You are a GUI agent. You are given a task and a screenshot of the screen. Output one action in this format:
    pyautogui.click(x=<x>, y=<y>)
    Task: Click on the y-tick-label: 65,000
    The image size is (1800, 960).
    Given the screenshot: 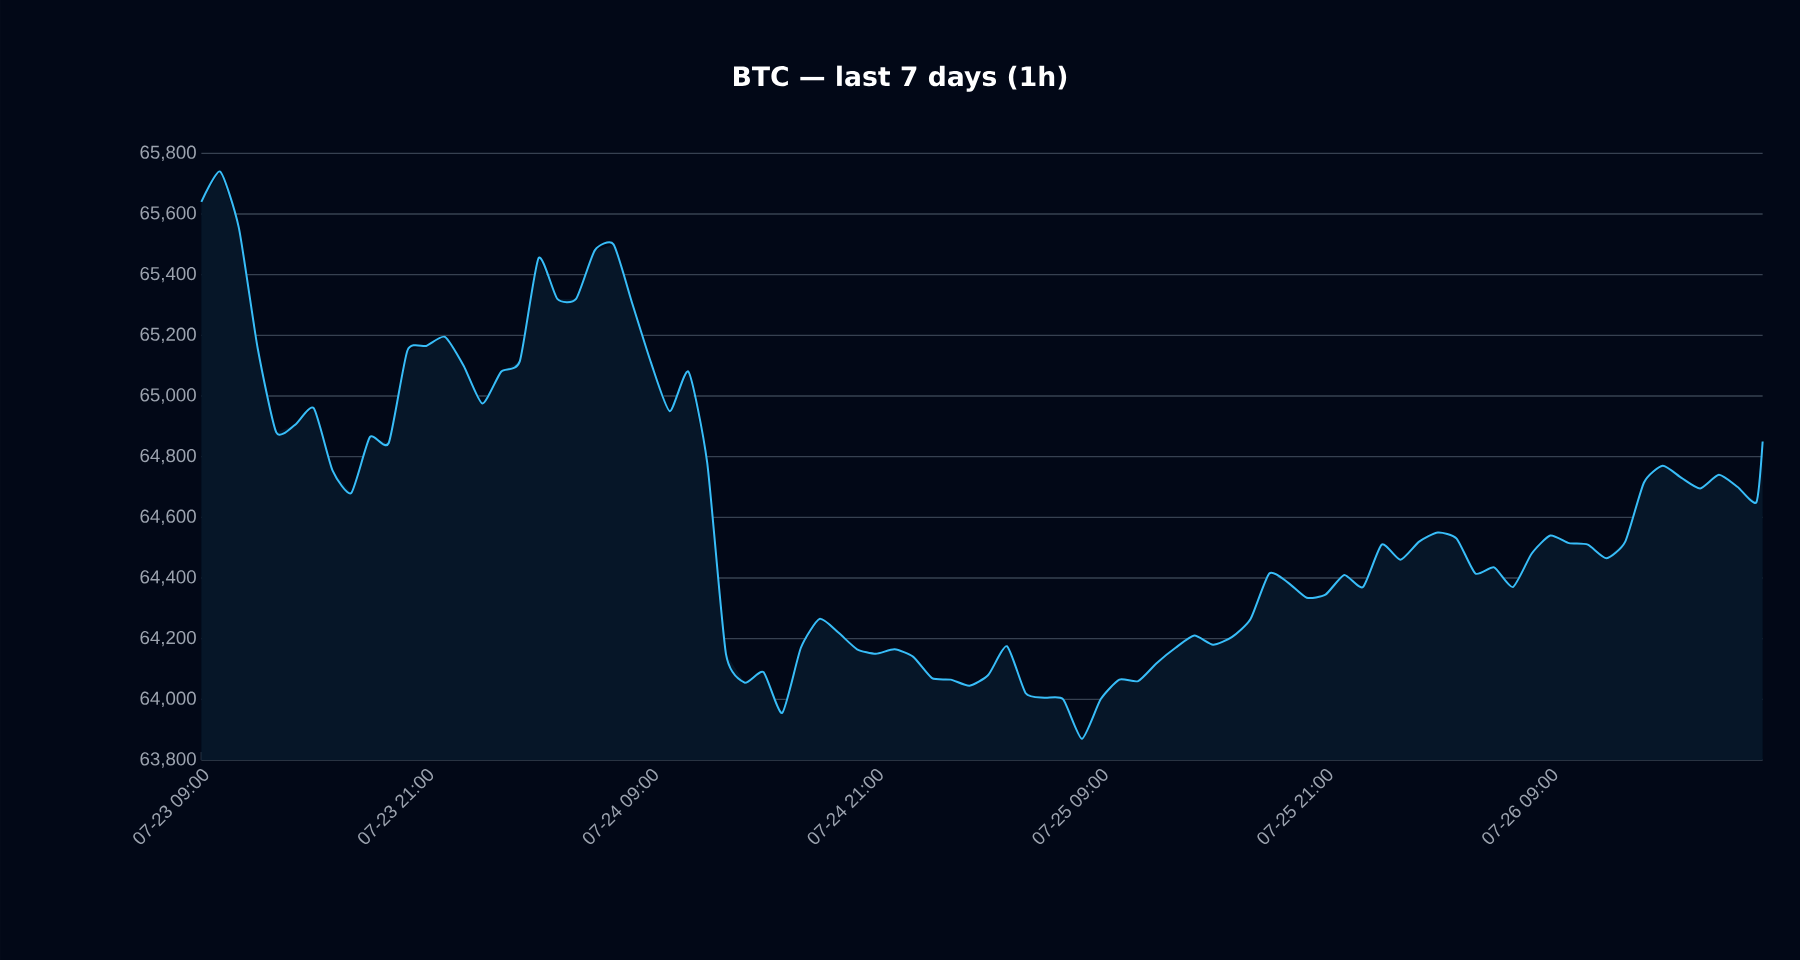 What is the action you would take?
    pyautogui.click(x=168, y=396)
    